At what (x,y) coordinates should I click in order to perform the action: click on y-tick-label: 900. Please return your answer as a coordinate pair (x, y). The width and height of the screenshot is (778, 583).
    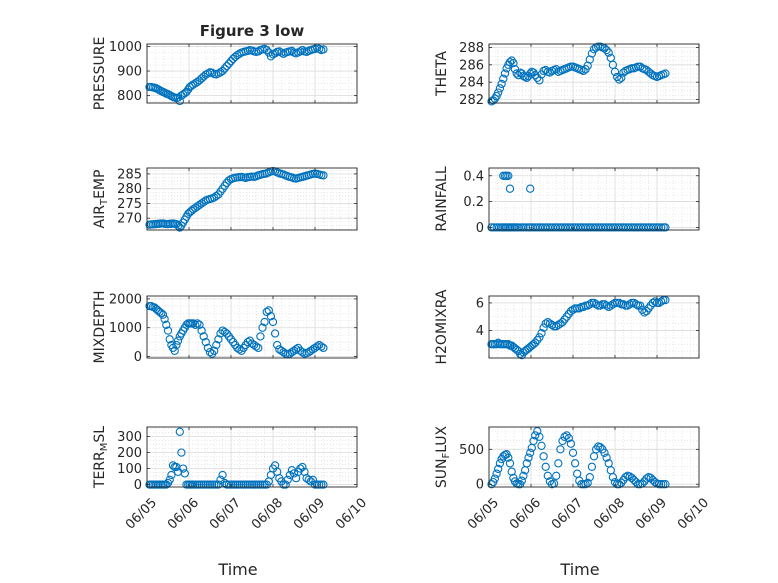
    Looking at the image, I should click on (129, 72).